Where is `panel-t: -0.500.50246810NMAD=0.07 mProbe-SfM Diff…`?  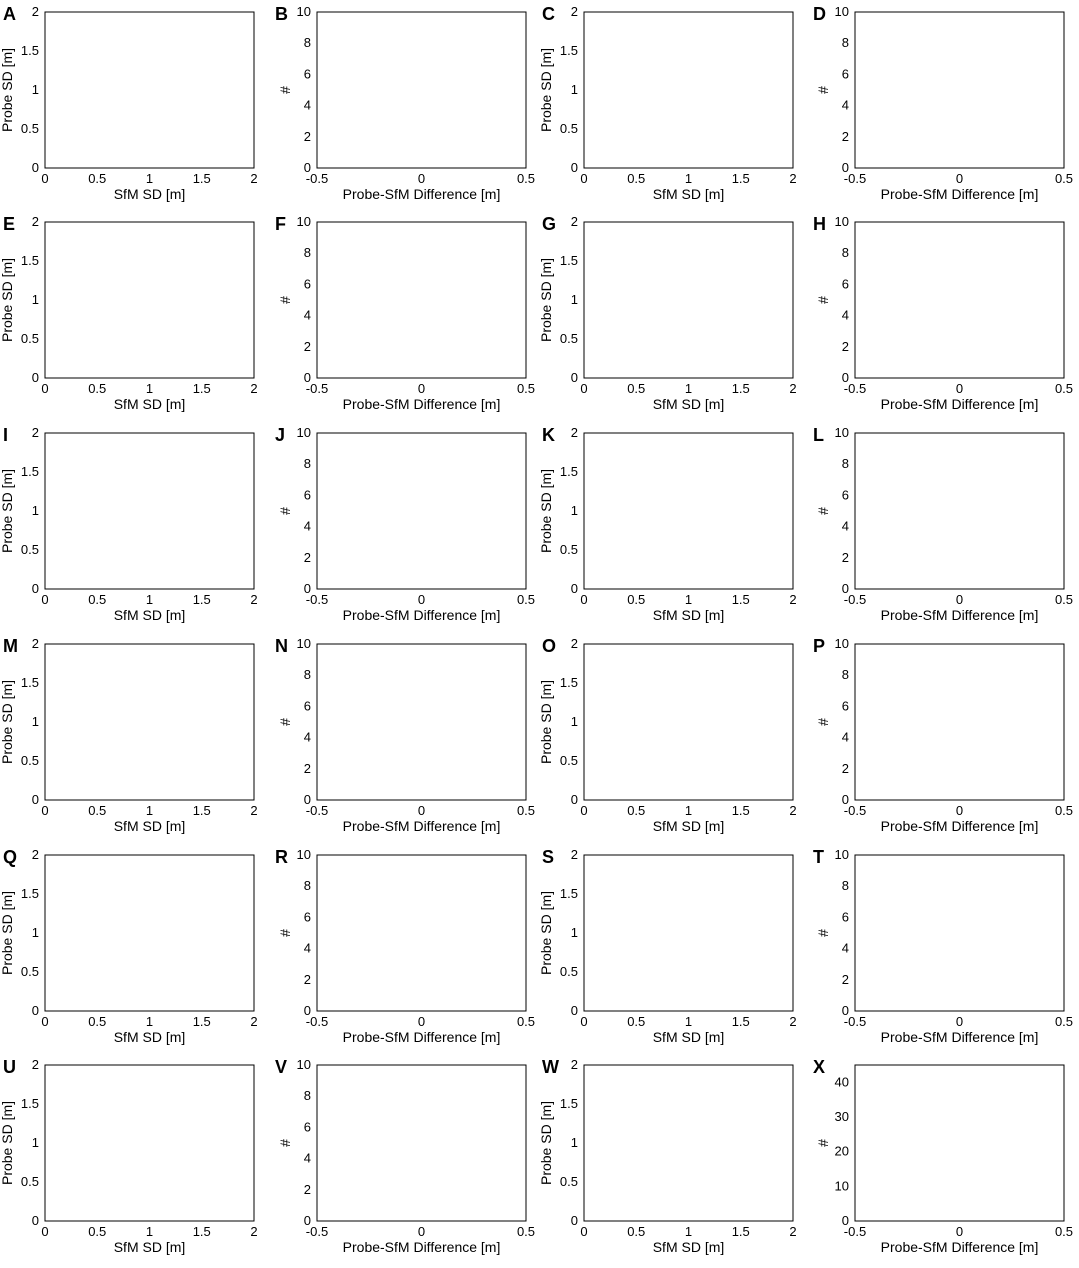
panel-t: -0.500.50246810NMAD=0.07 mProbe-SfM Diff… is located at coordinates (943, 946).